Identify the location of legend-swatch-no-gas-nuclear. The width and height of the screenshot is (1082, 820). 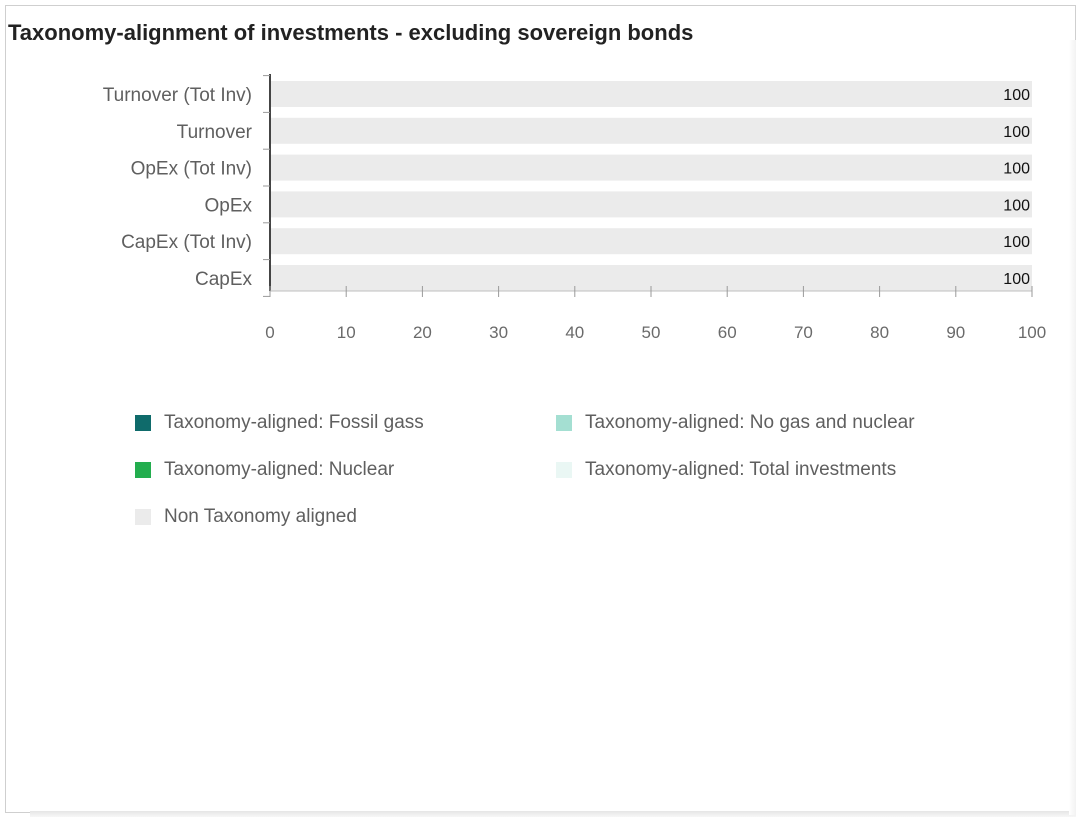
(564, 423).